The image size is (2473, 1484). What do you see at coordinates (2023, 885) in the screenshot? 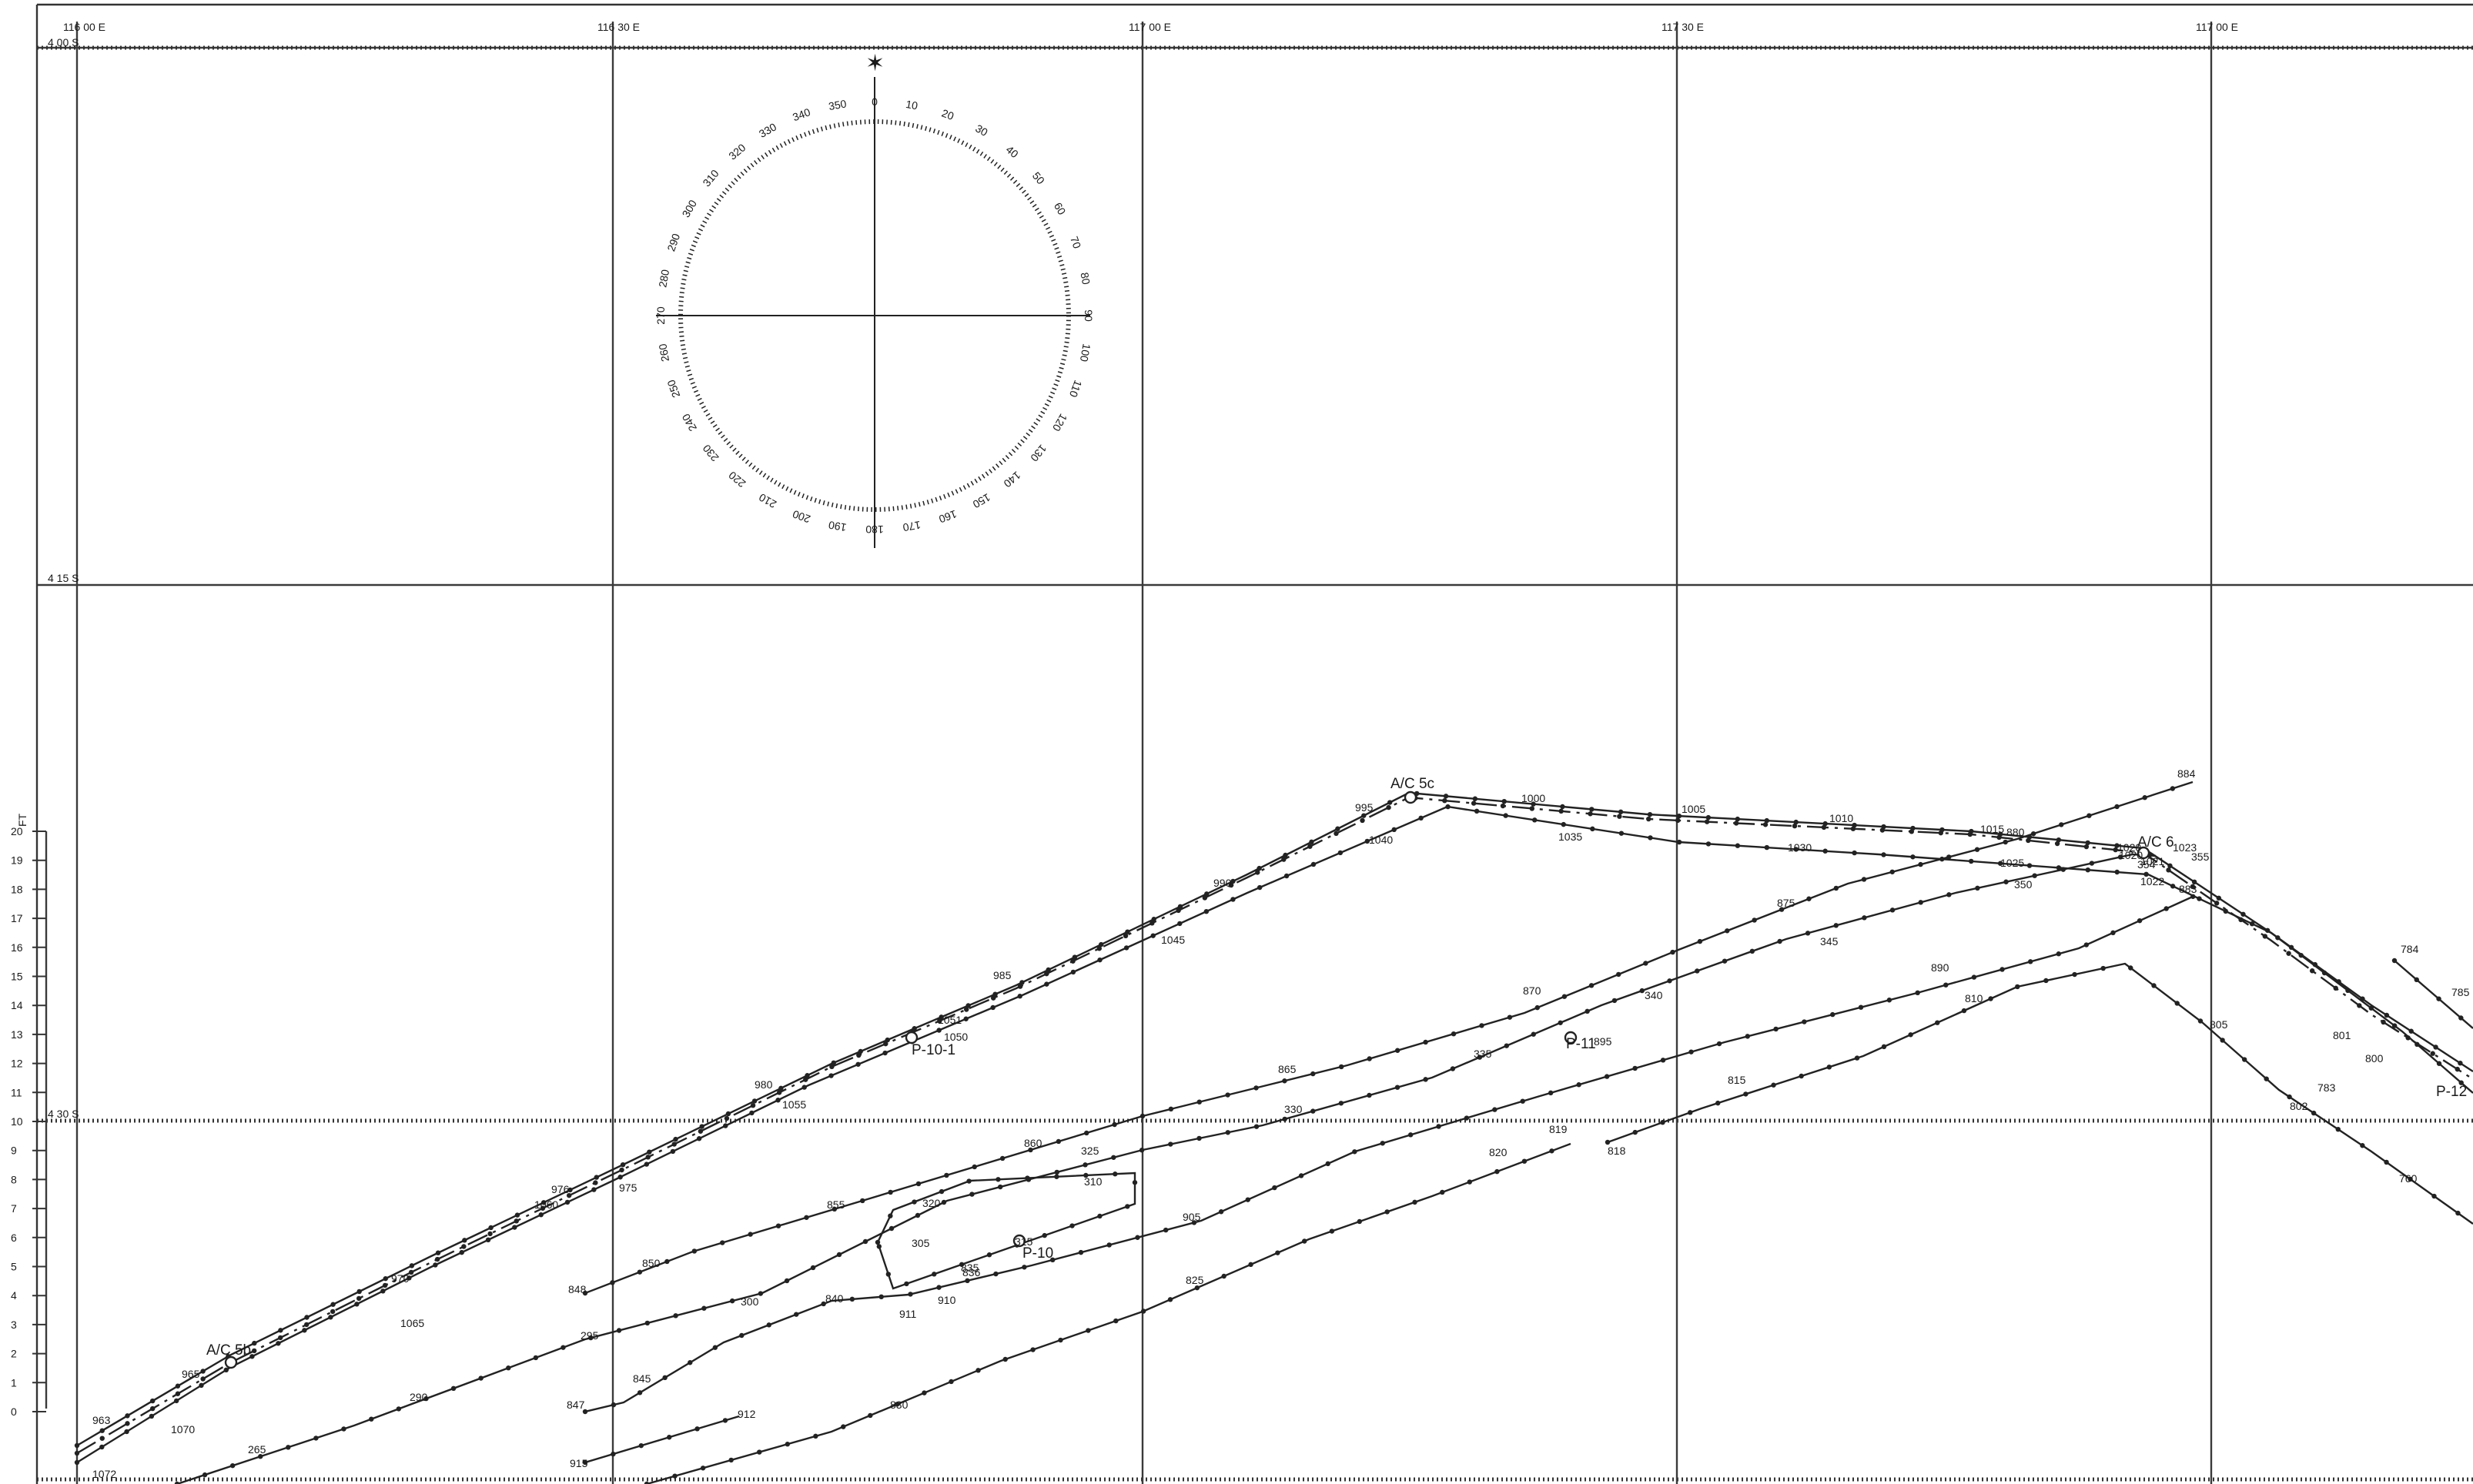
I see `track-number-label: 350` at bounding box center [2023, 885].